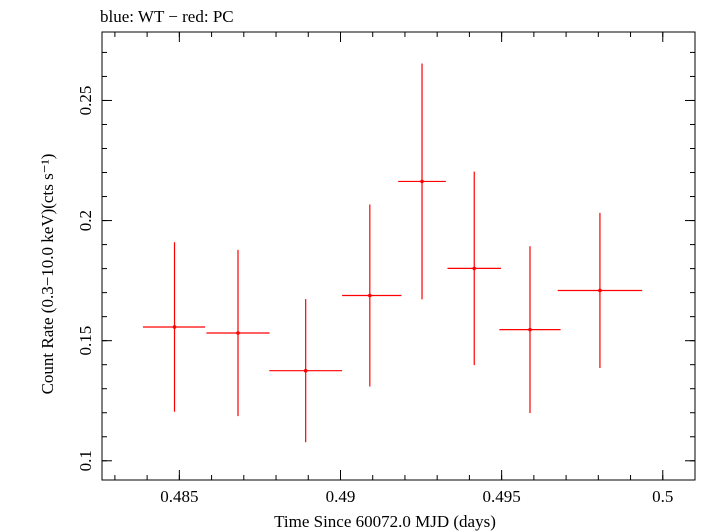 This screenshot has width=709, height=532. Describe the element at coordinates (85, 101) in the screenshot. I see `y-tick-label: 0.25` at that location.